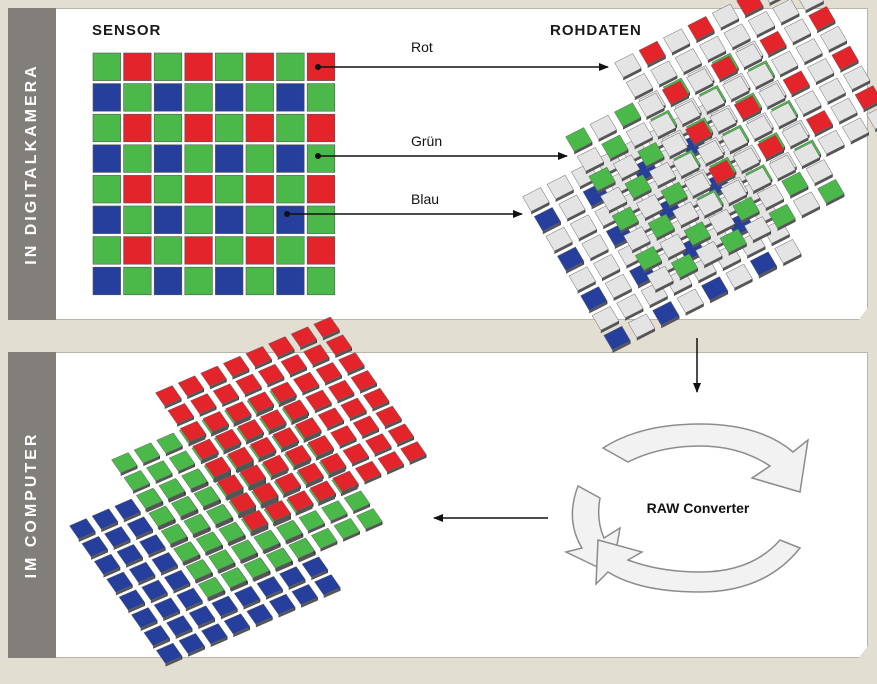  I want to click on sensor-grid, so click(214, 174).